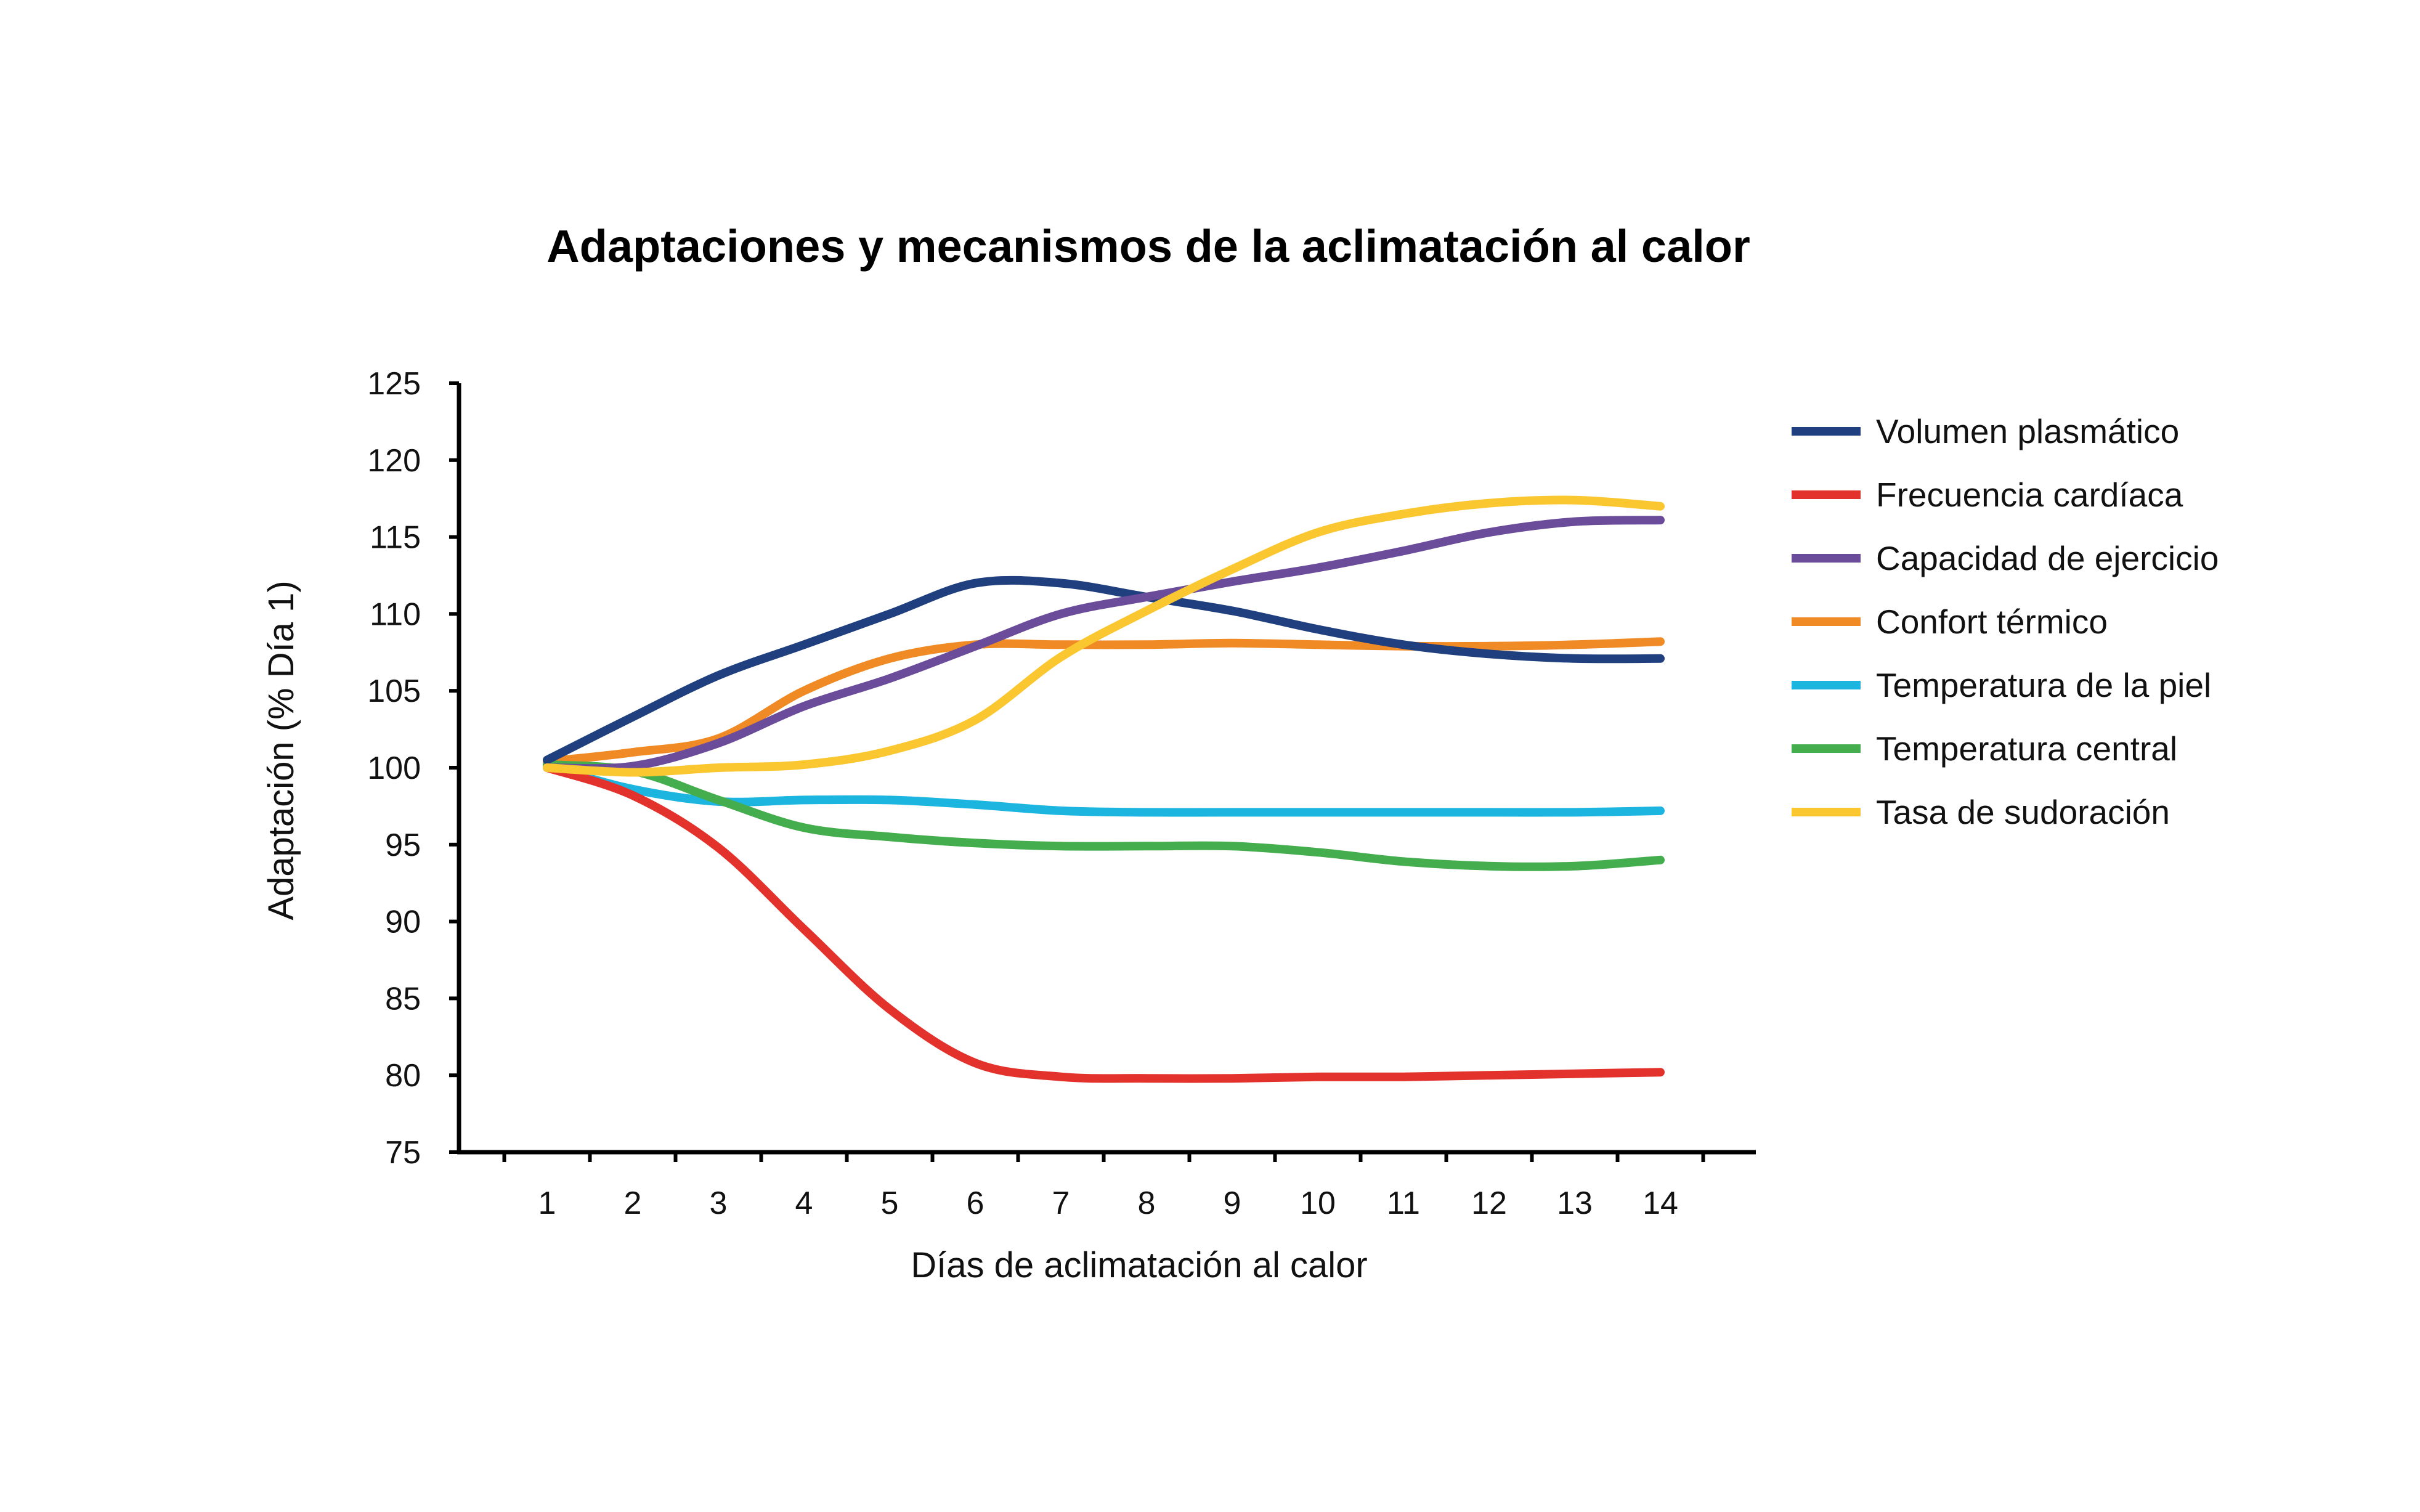  What do you see at coordinates (403, 845) in the screenshot?
I see `y-tick-label: 95` at bounding box center [403, 845].